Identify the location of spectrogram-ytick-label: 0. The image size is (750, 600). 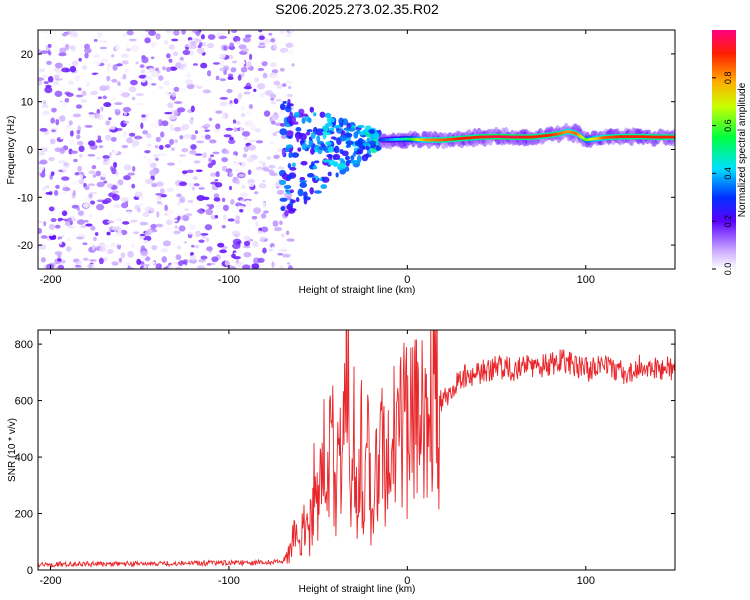
(30, 151).